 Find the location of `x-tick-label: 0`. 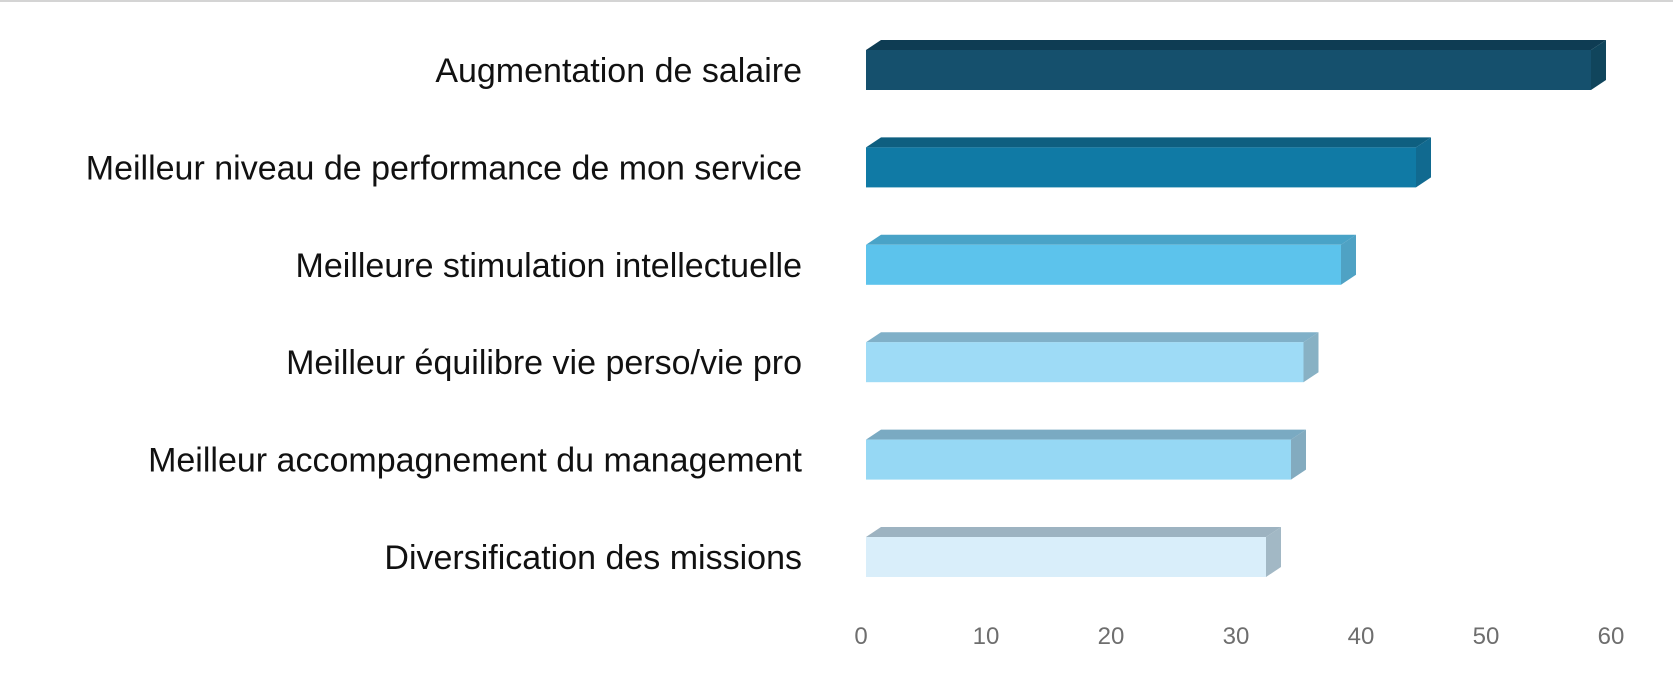

x-tick-label: 0 is located at coordinates (860, 636).